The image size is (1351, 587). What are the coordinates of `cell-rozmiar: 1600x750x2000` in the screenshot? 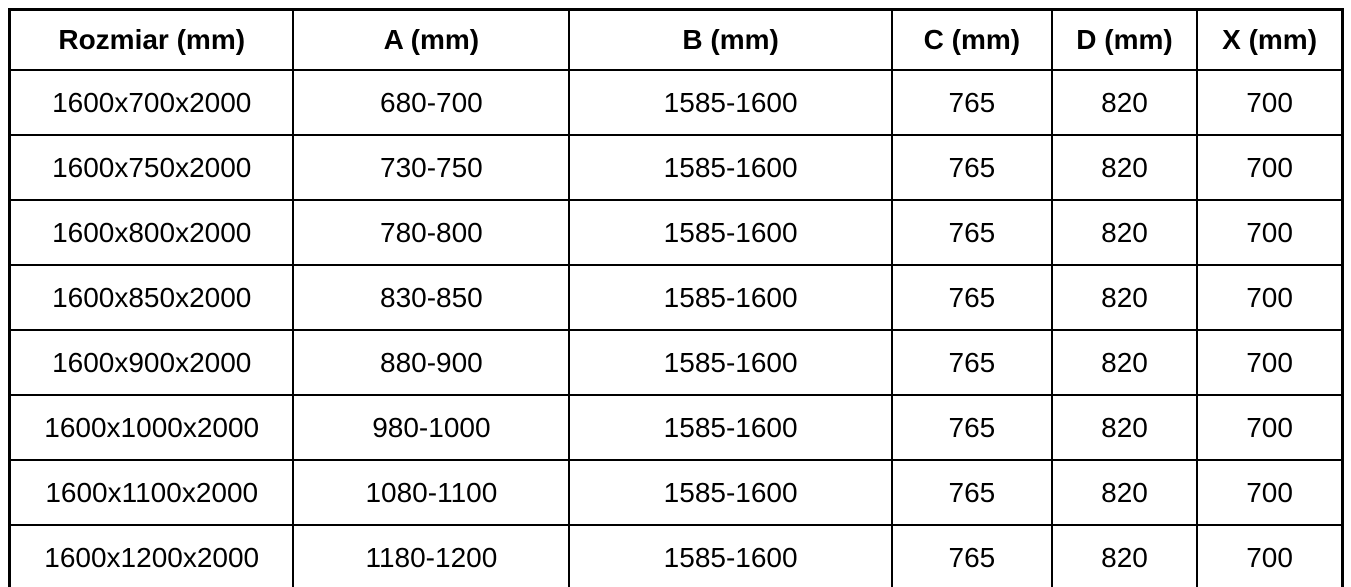 It's located at (151, 167).